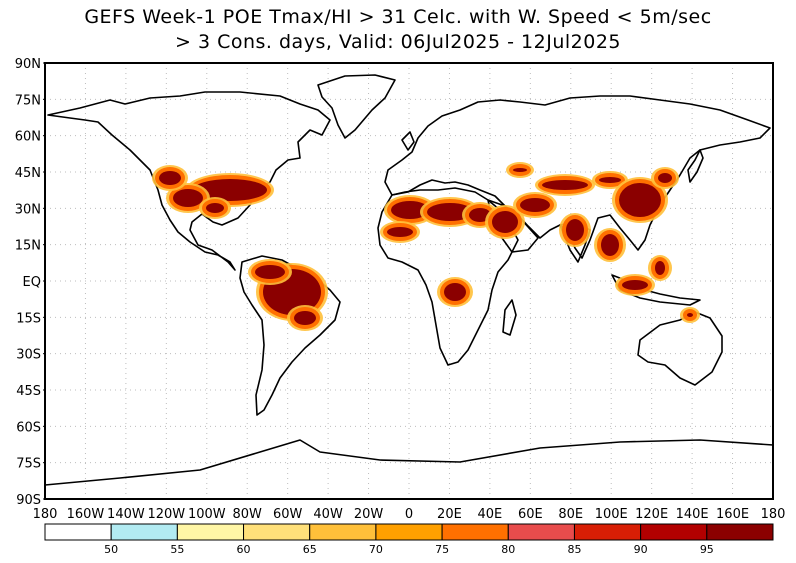  I want to click on madagascar-landmass, so click(509, 317).